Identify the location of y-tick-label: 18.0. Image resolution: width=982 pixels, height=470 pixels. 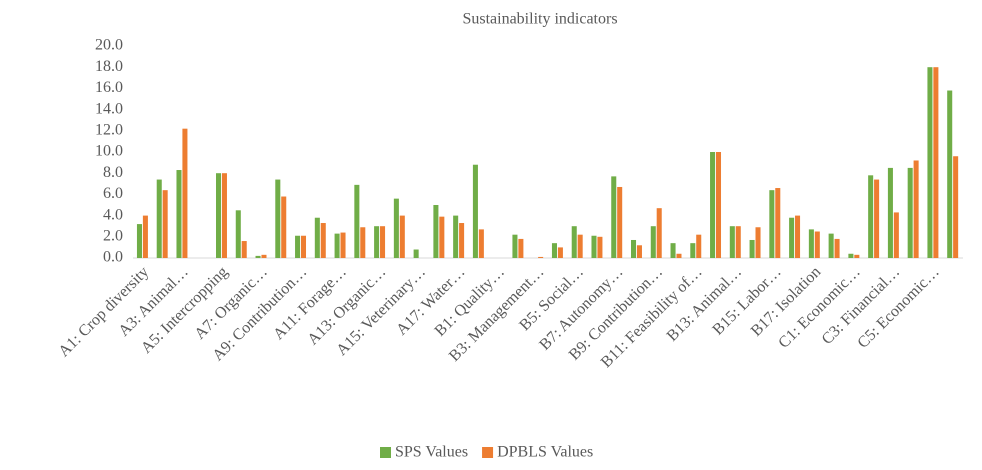
(109, 66).